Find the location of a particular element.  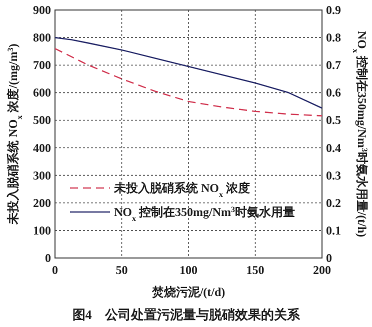

x-tick-label: 200 is located at coordinates (322, 270).